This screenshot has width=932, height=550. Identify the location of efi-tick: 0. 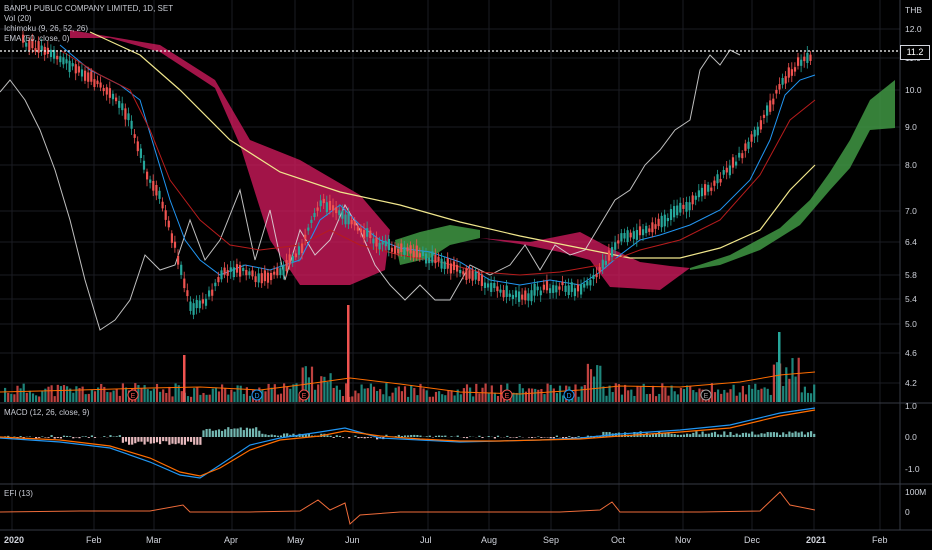
(907, 512).